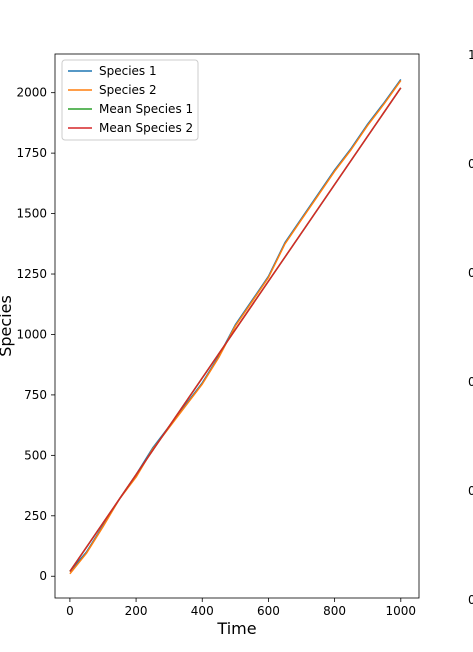 Image resolution: width=473 pixels, height=652 pixels. What do you see at coordinates (31, 153) in the screenshot?
I see `y-tick-label: 1750` at bounding box center [31, 153].